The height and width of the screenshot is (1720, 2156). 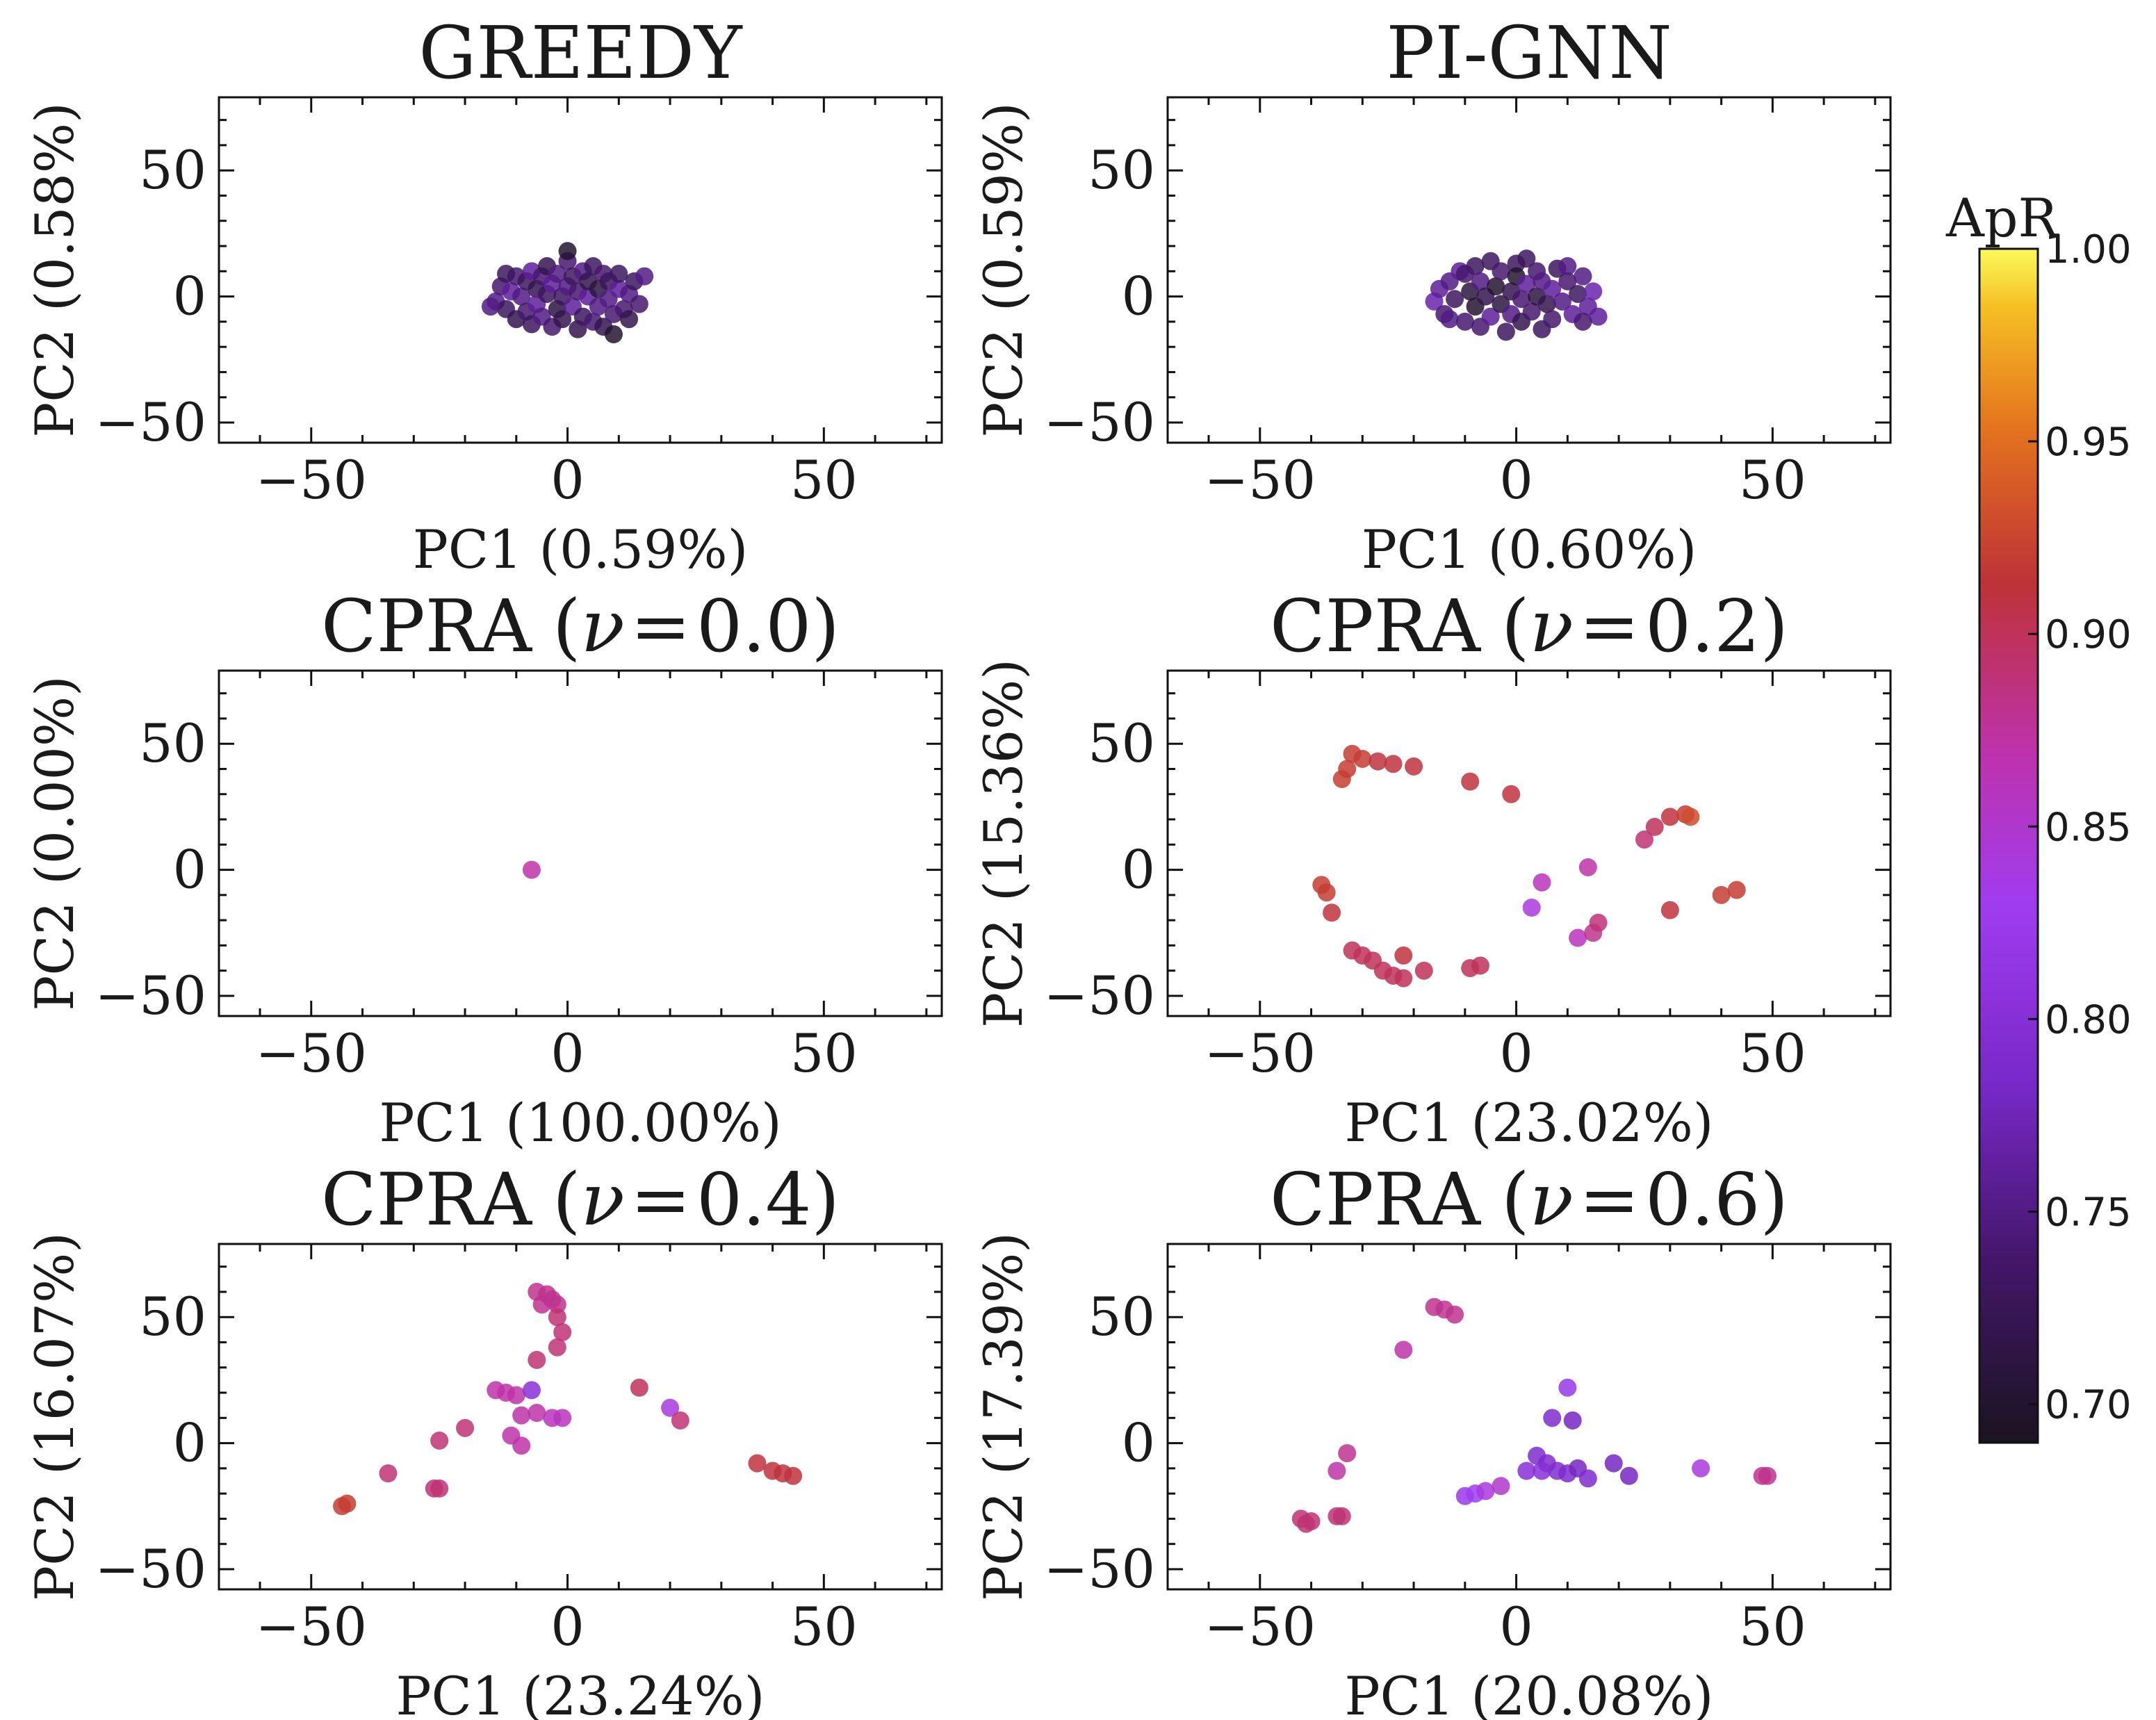 I want to click on subplot-1: GREEDY −50 0 50 −50 0 50 PC1 (0.59%) PC2 (0.58%), so click(x=483, y=295).